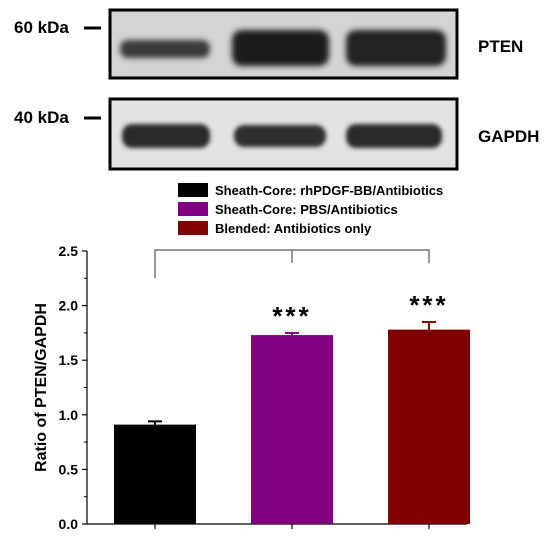 The height and width of the screenshot is (546, 560). I want to click on western-blot-pten: 60 kDa PTEN, so click(268, 44).